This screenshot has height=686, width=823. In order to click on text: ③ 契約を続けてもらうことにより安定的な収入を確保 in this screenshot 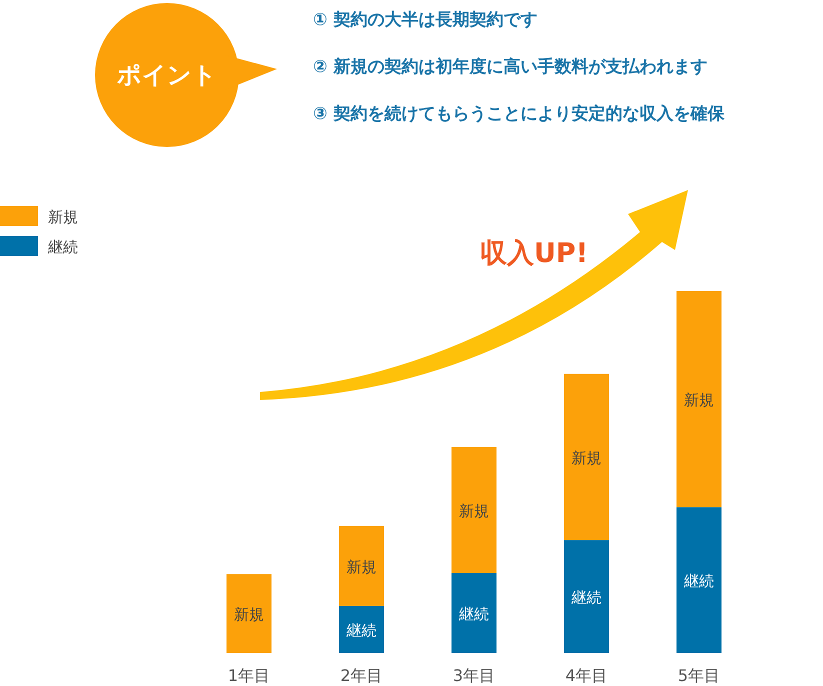, I will do `click(519, 114)`.